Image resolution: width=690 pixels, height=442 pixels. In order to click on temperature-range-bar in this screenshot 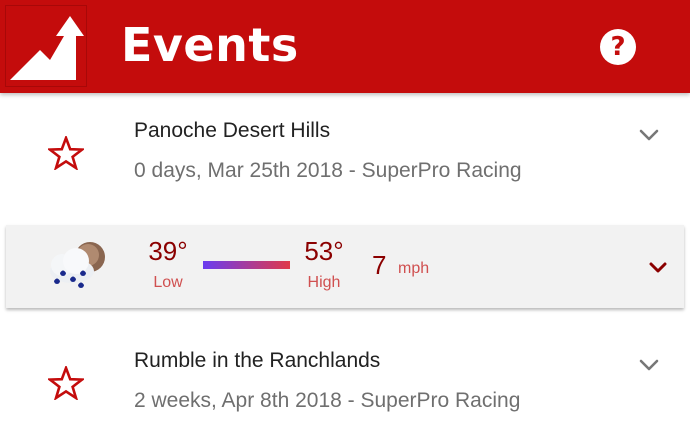, I will do `click(246, 265)`.